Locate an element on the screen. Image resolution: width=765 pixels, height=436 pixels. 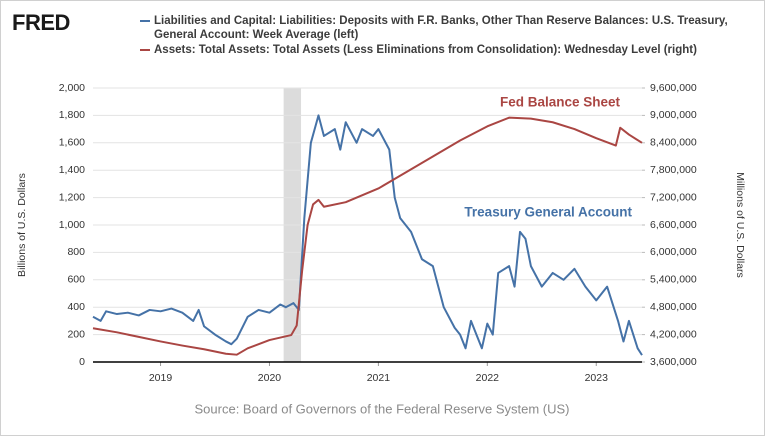
y2-tick-label: 5,400,000 is located at coordinates (673, 280).